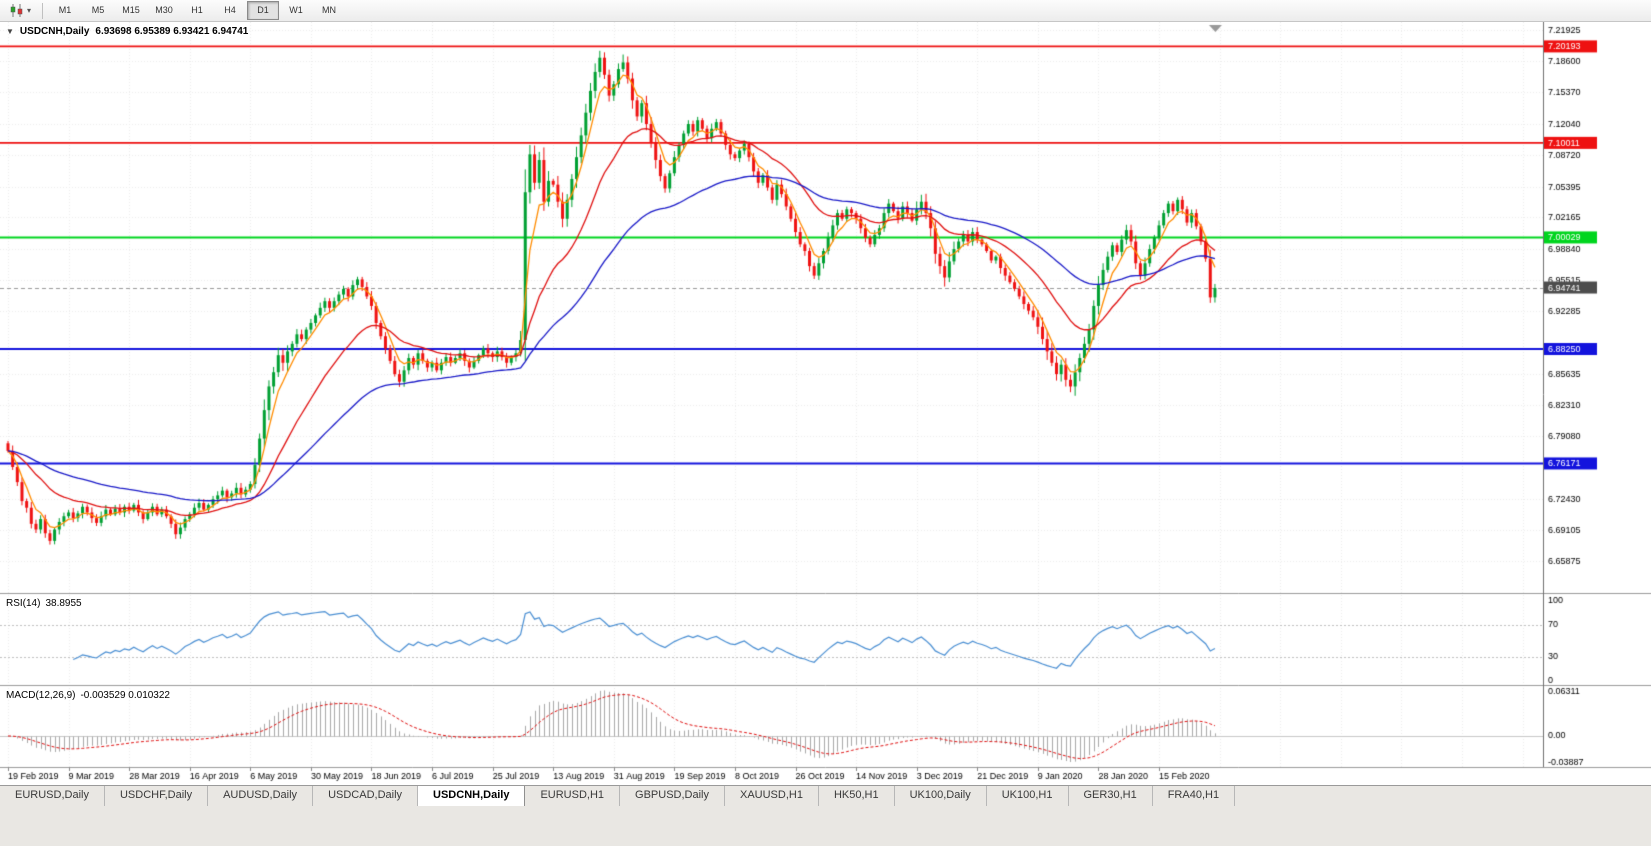  What do you see at coordinates (172, 31) in the screenshot?
I see `chart-ohlc-values: 6.93698 6.95389 6.93421 6.94741` at bounding box center [172, 31].